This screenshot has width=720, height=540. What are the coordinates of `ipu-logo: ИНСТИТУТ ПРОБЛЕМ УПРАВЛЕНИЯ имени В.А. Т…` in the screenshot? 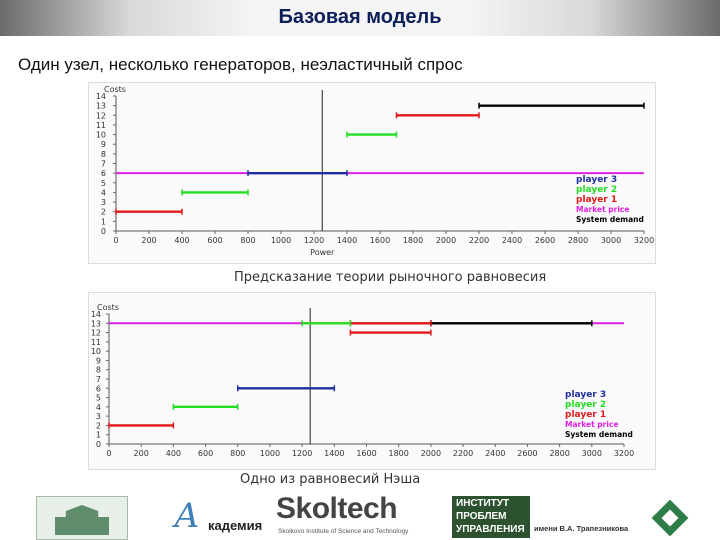 It's located at (542, 518).